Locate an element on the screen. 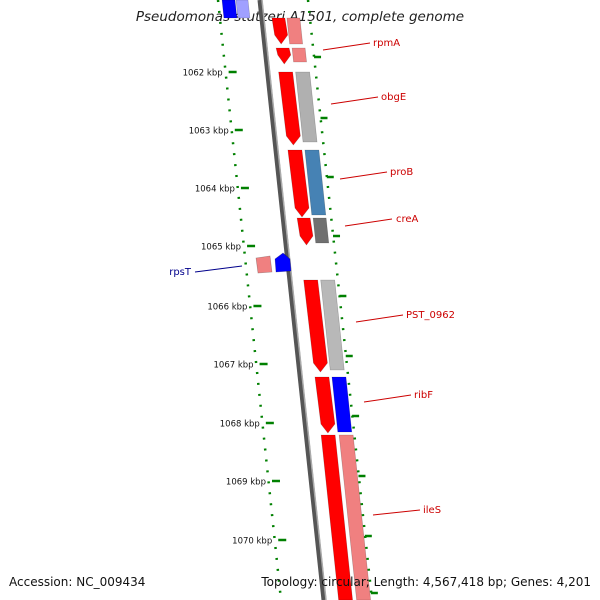 The width and height of the screenshot is (600, 600). gene-label: rpsT is located at coordinates (180, 272).